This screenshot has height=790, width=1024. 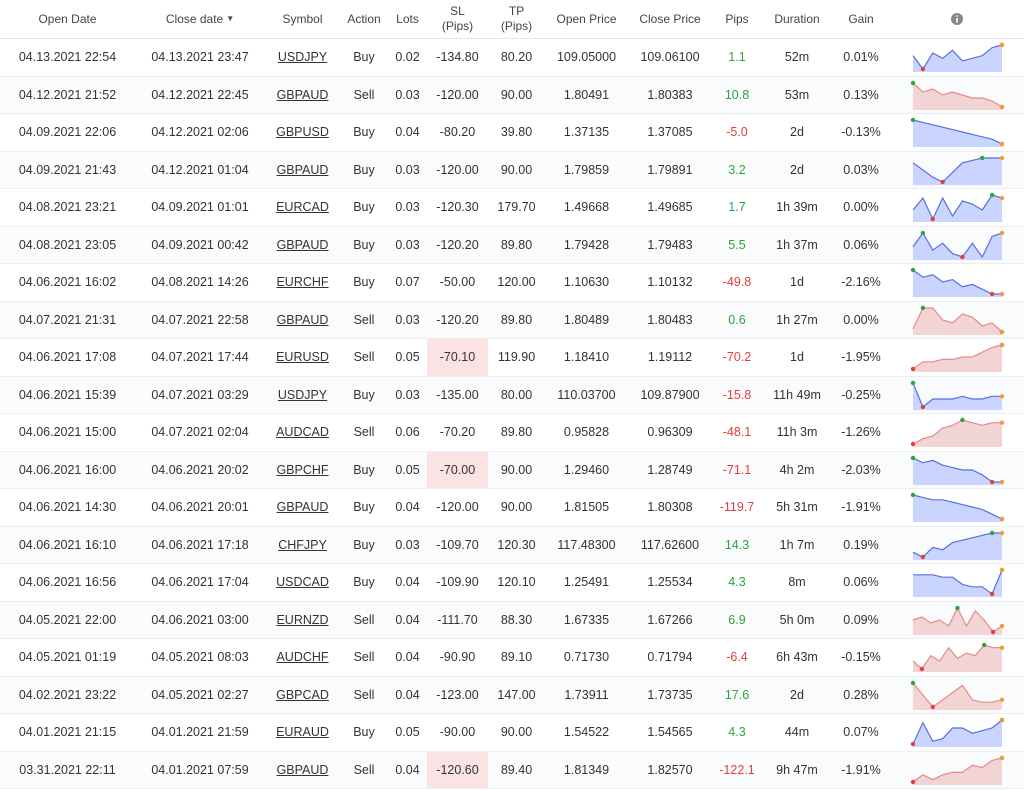 What do you see at coordinates (670, 582) in the screenshot?
I see `cell-text: 1.25534` at bounding box center [670, 582].